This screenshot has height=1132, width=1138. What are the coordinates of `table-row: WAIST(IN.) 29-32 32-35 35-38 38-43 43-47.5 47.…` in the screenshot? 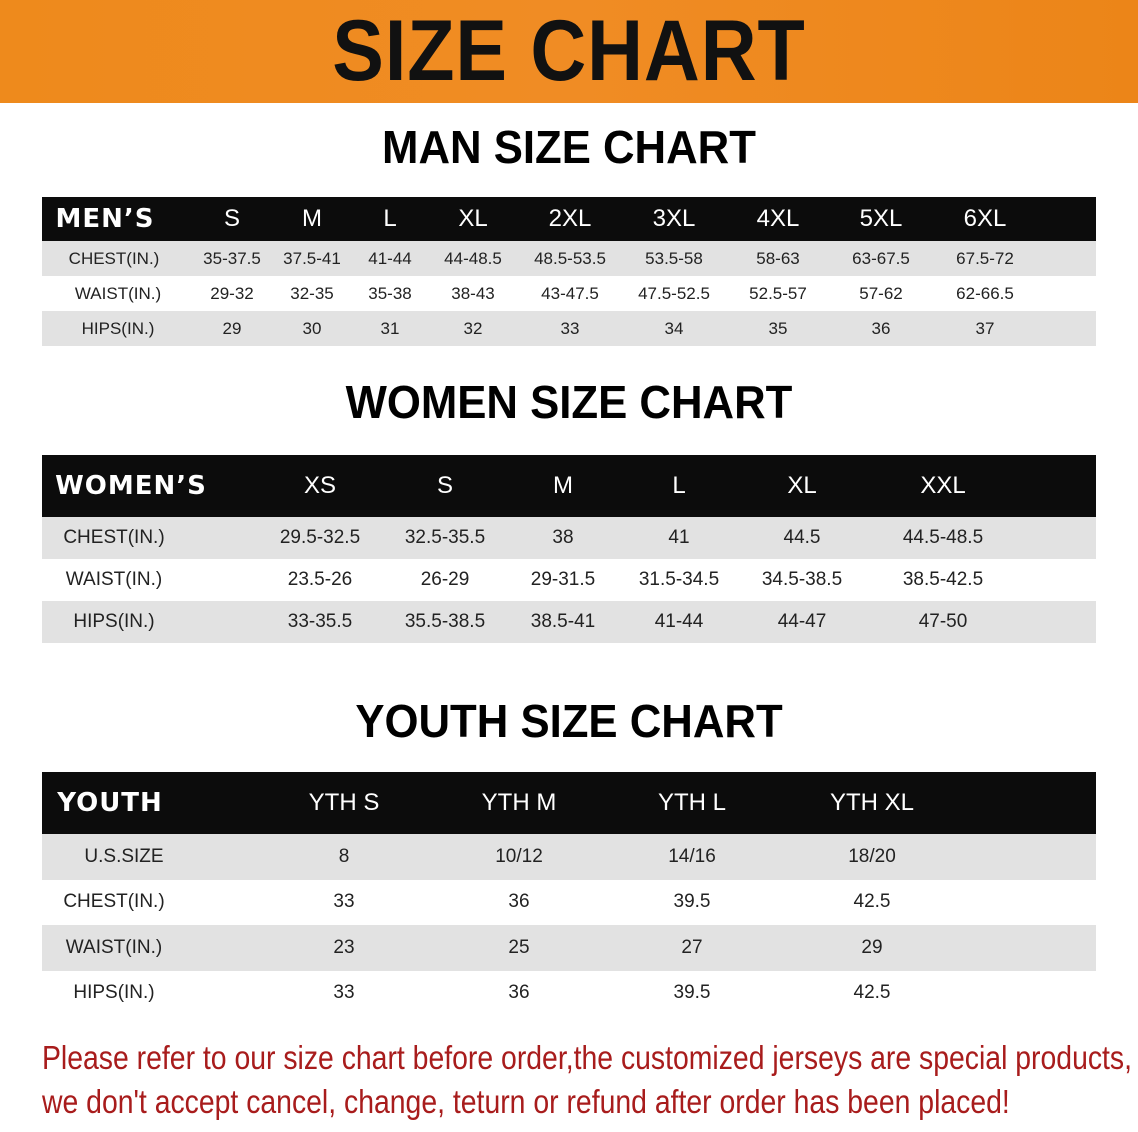 It's located at (569, 293).